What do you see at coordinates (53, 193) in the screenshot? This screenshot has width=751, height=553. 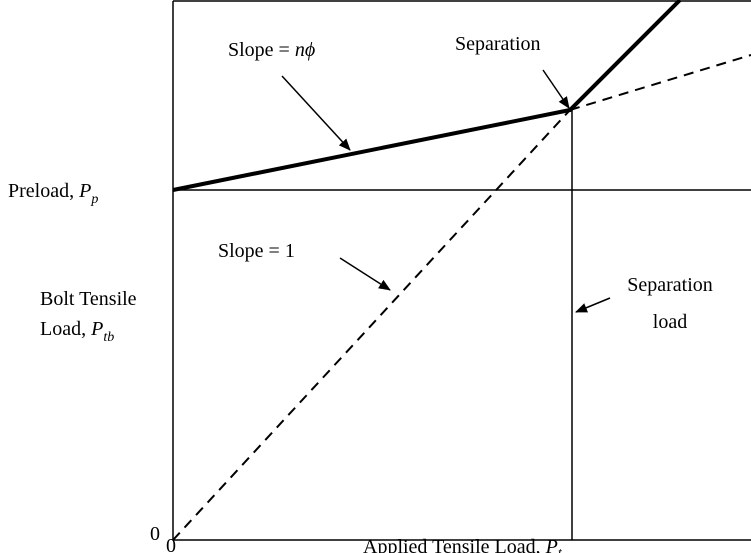 I see `preload-label: Preload, Pp` at bounding box center [53, 193].